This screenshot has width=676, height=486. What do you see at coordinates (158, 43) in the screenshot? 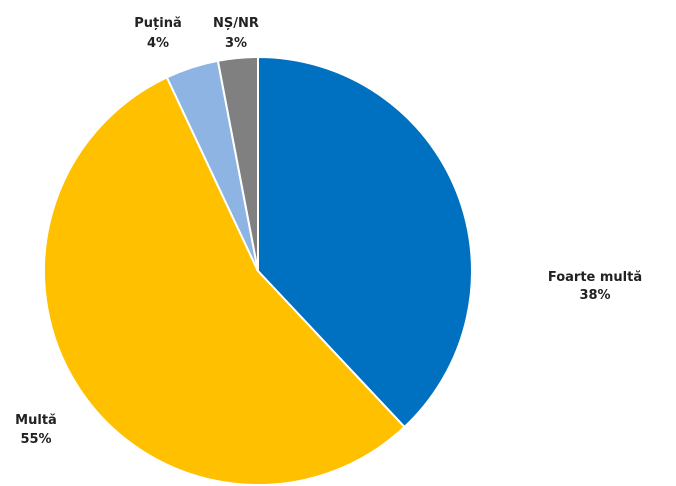
I see `slice-value-putina: 4%` at bounding box center [158, 43].